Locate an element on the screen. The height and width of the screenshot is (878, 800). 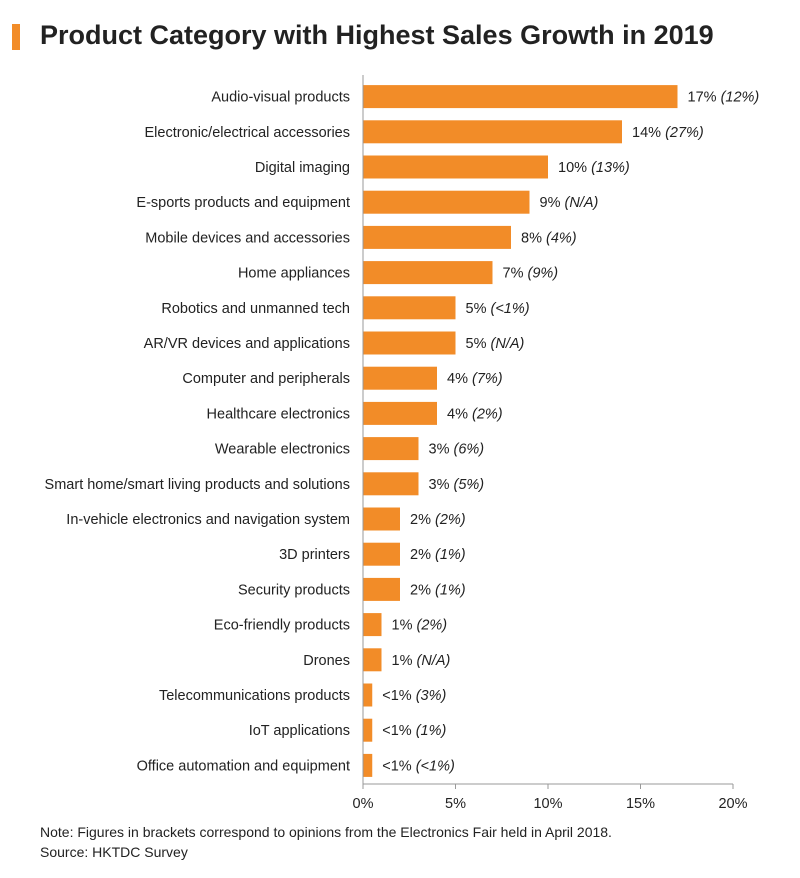
prior-value-label: (4%) is located at coordinates (561, 238).